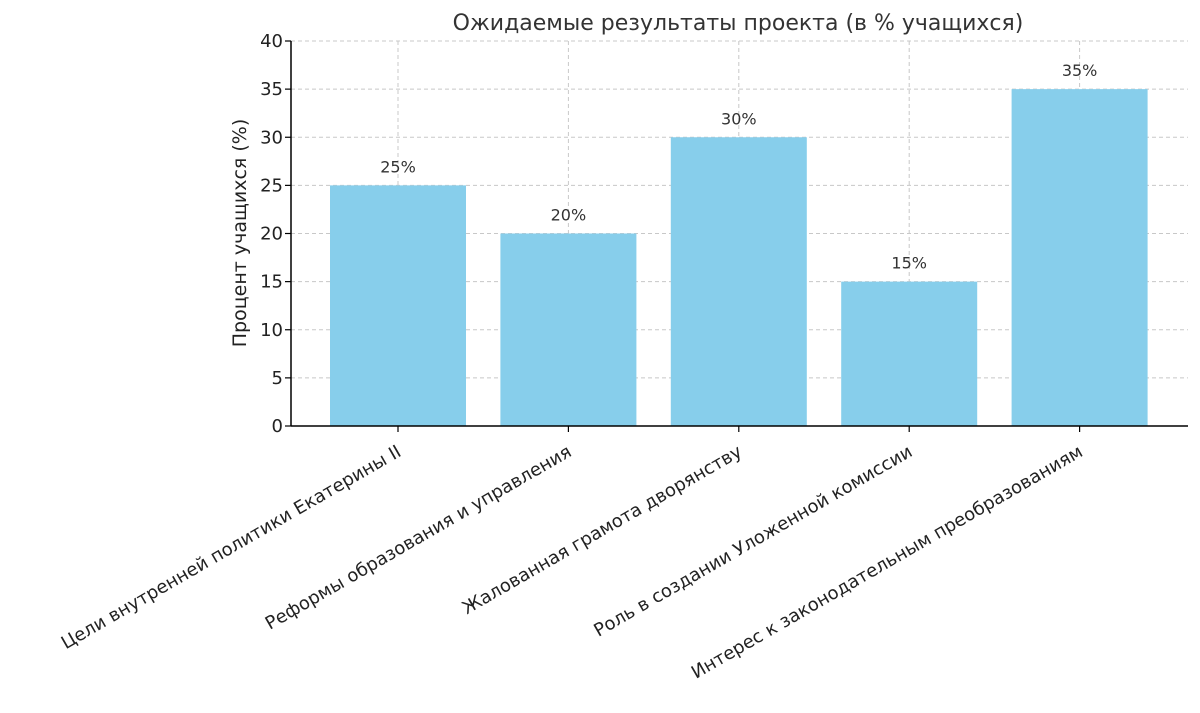 The width and height of the screenshot is (1200, 713). Describe the element at coordinates (753, 541) in the screenshot. I see `x-tick-label: Роль в создании Уложенной комиссии` at that location.